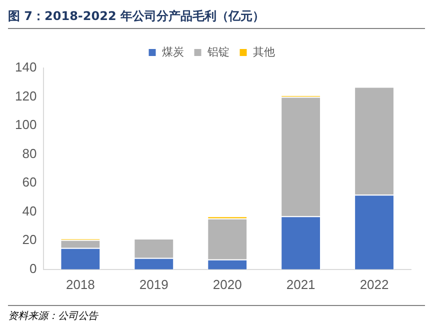  Describe the element at coordinates (374, 284) in the screenshot. I see `x-tick-label: 2022` at that location.